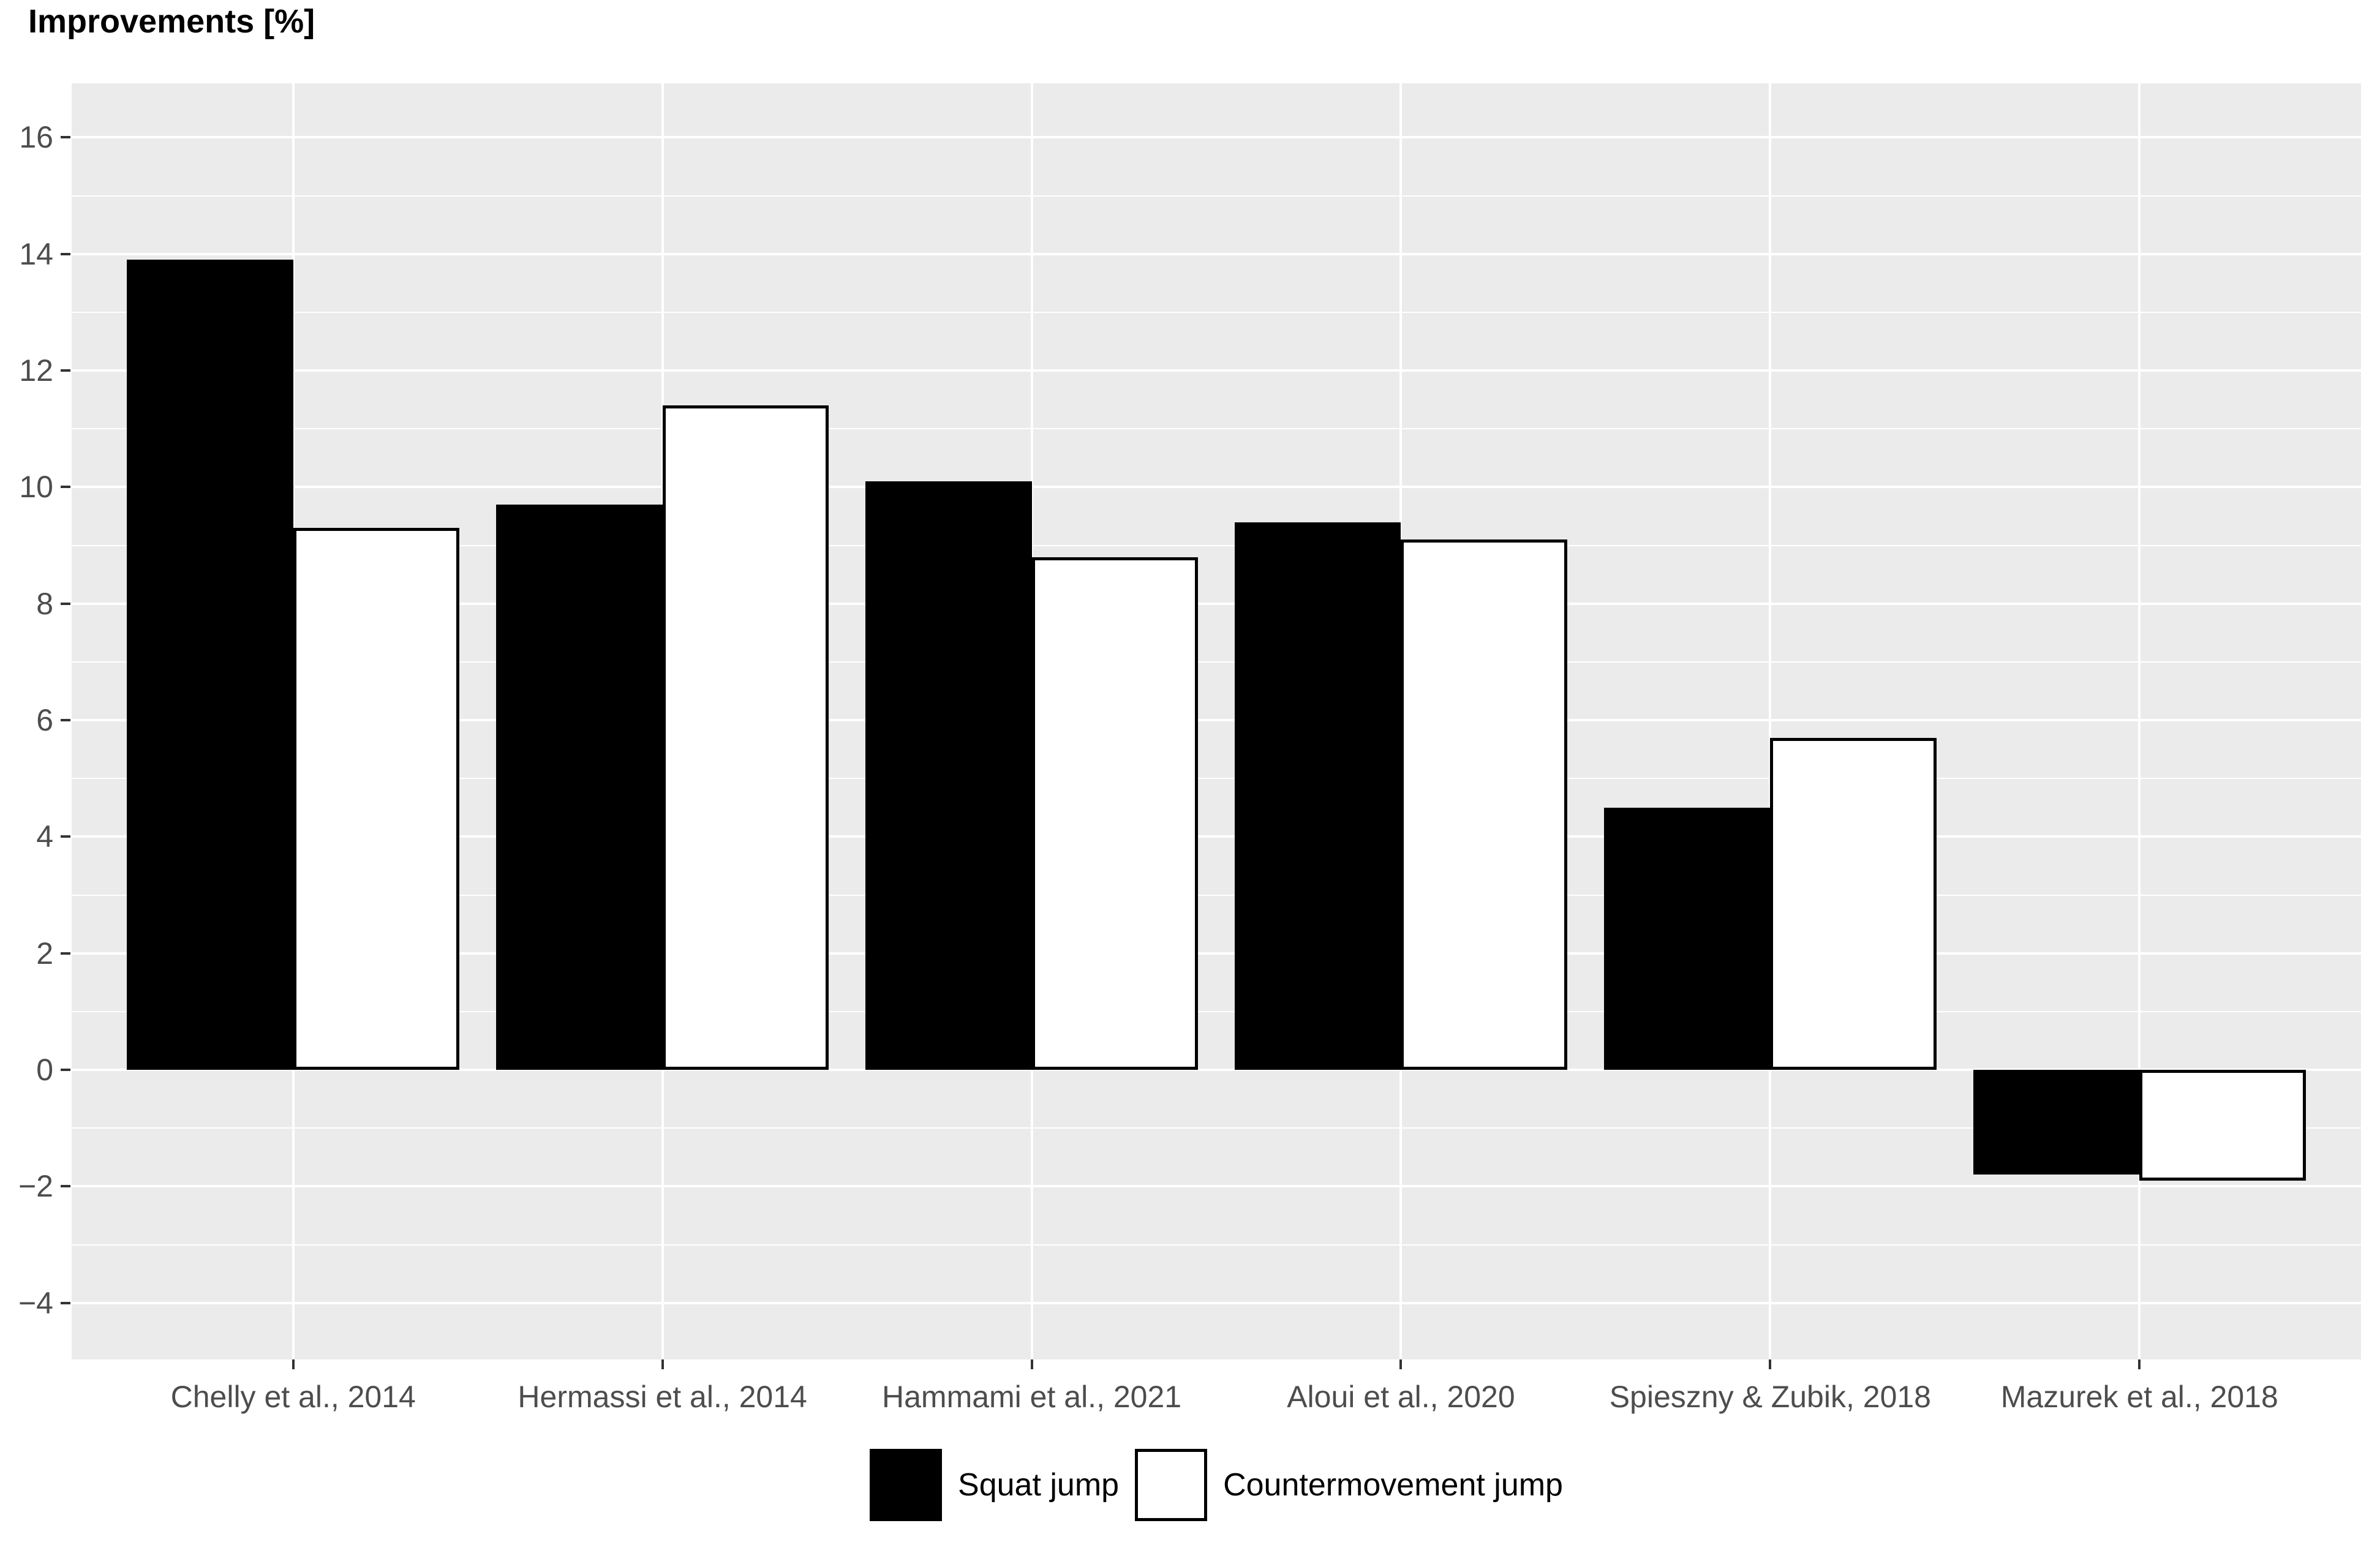  Describe the element at coordinates (1039, 1485) in the screenshot. I see `legend-label-squat-jump: Squat jump` at that location.